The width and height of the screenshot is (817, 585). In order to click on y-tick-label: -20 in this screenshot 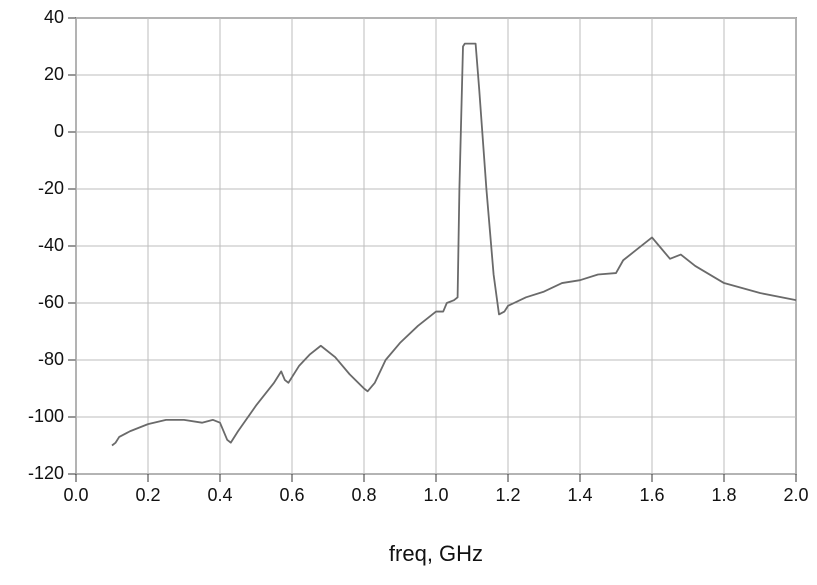, I will do `click(51, 188)`.